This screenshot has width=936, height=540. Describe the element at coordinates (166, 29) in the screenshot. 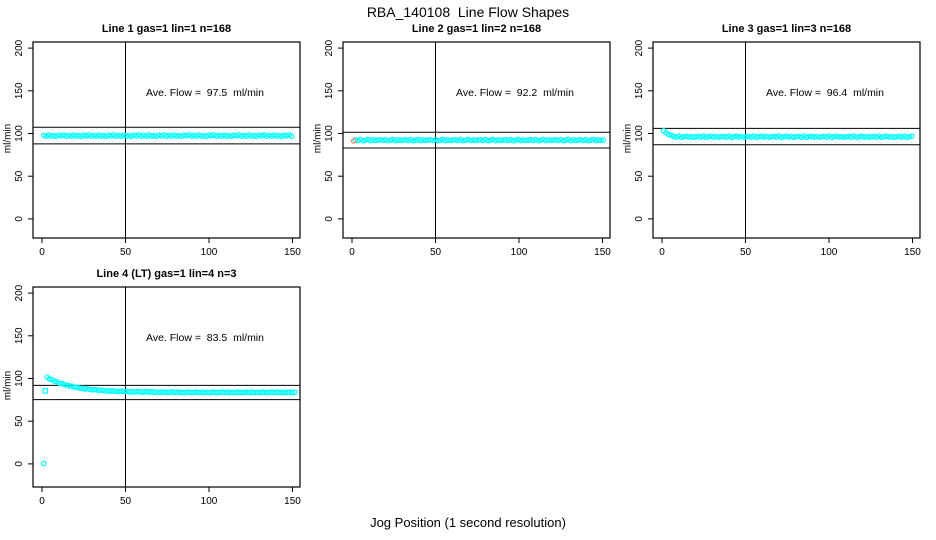

I see `panel-1-title: Line 1 gas=1 lin=1 n=168` at that location.